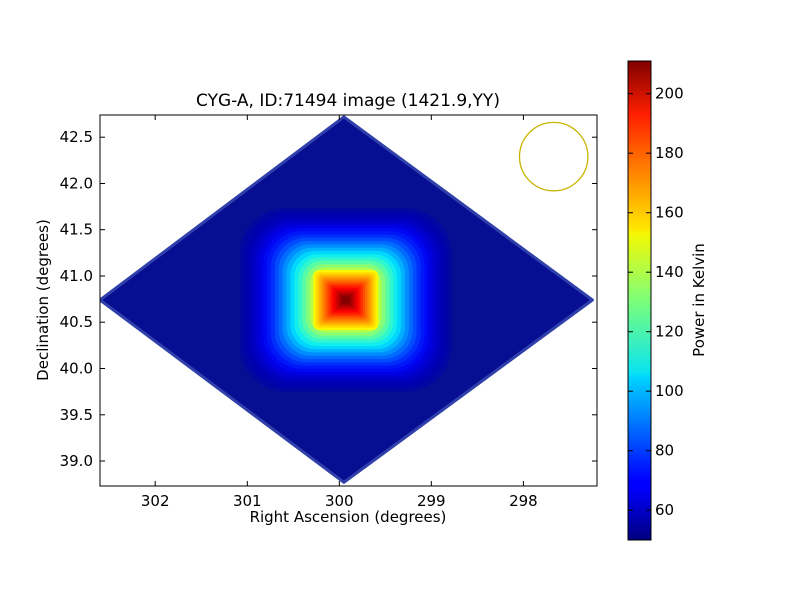 Image resolution: width=800 pixels, height=600 pixels. Describe the element at coordinates (339, 501) in the screenshot. I see `x-tick-label: 300` at that location.